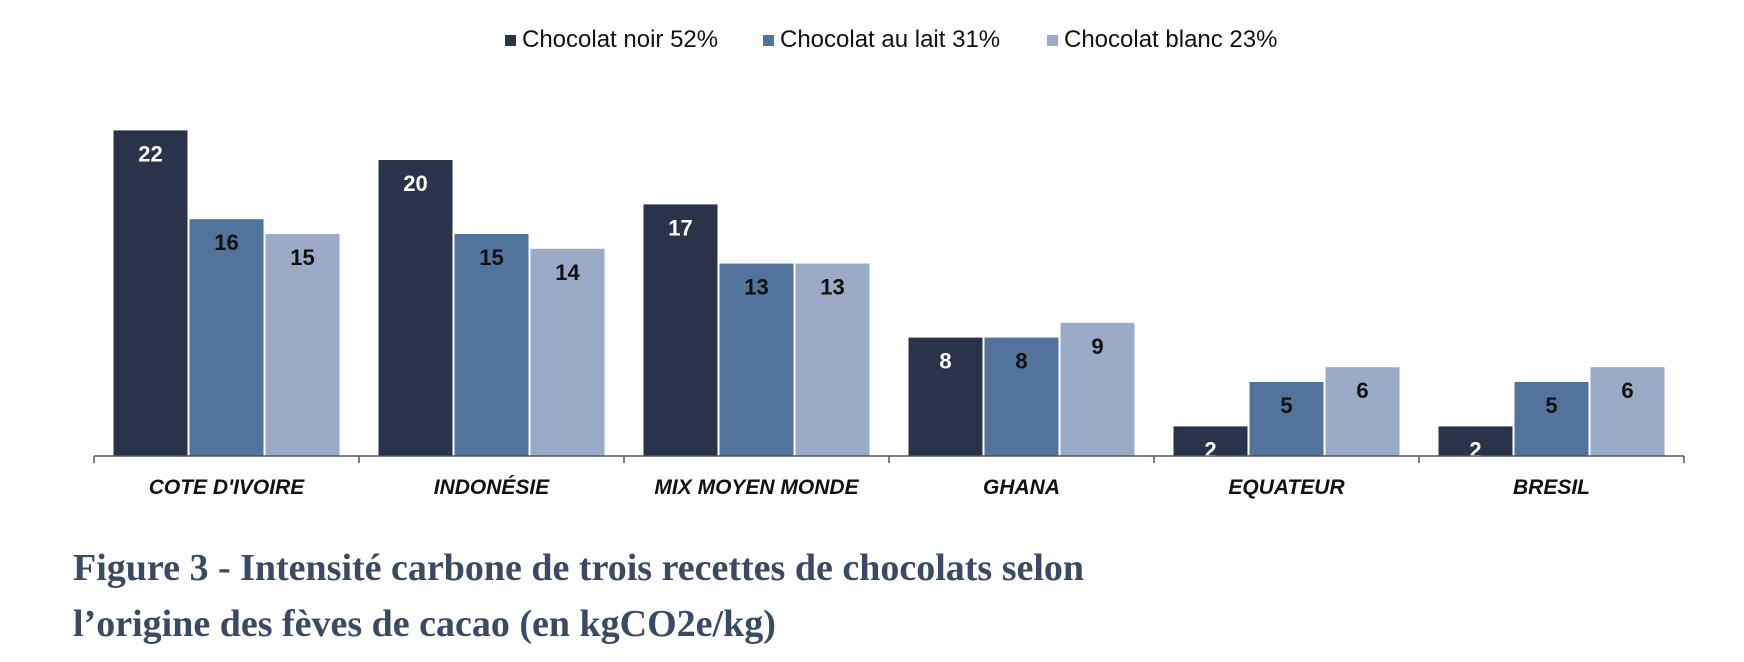 This screenshot has width=1744, height=662. Describe the element at coordinates (1286, 487) in the screenshot. I see `x-tick-label-5: EQUATEUR` at that location.